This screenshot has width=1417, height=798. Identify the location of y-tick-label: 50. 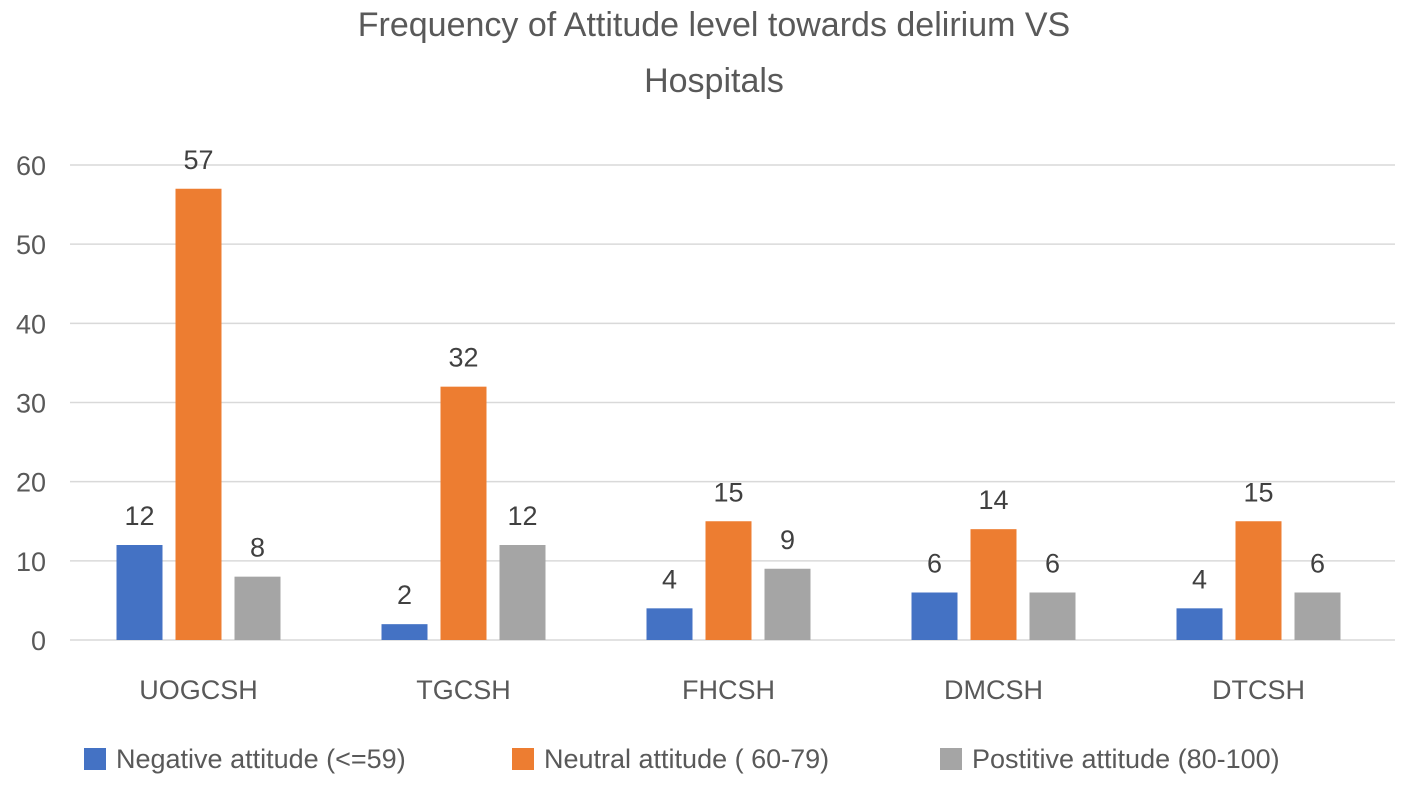
(31, 245).